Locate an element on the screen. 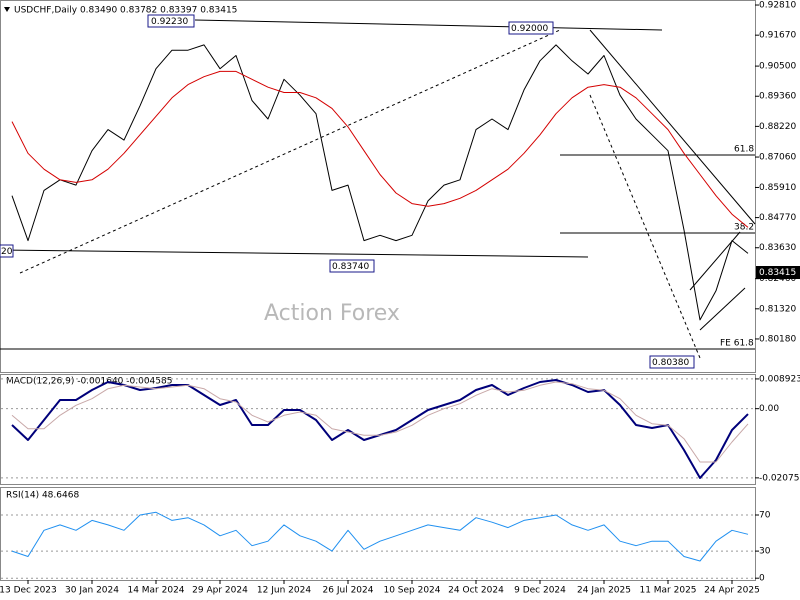  price-label: 0.80380 is located at coordinates (670, 363).